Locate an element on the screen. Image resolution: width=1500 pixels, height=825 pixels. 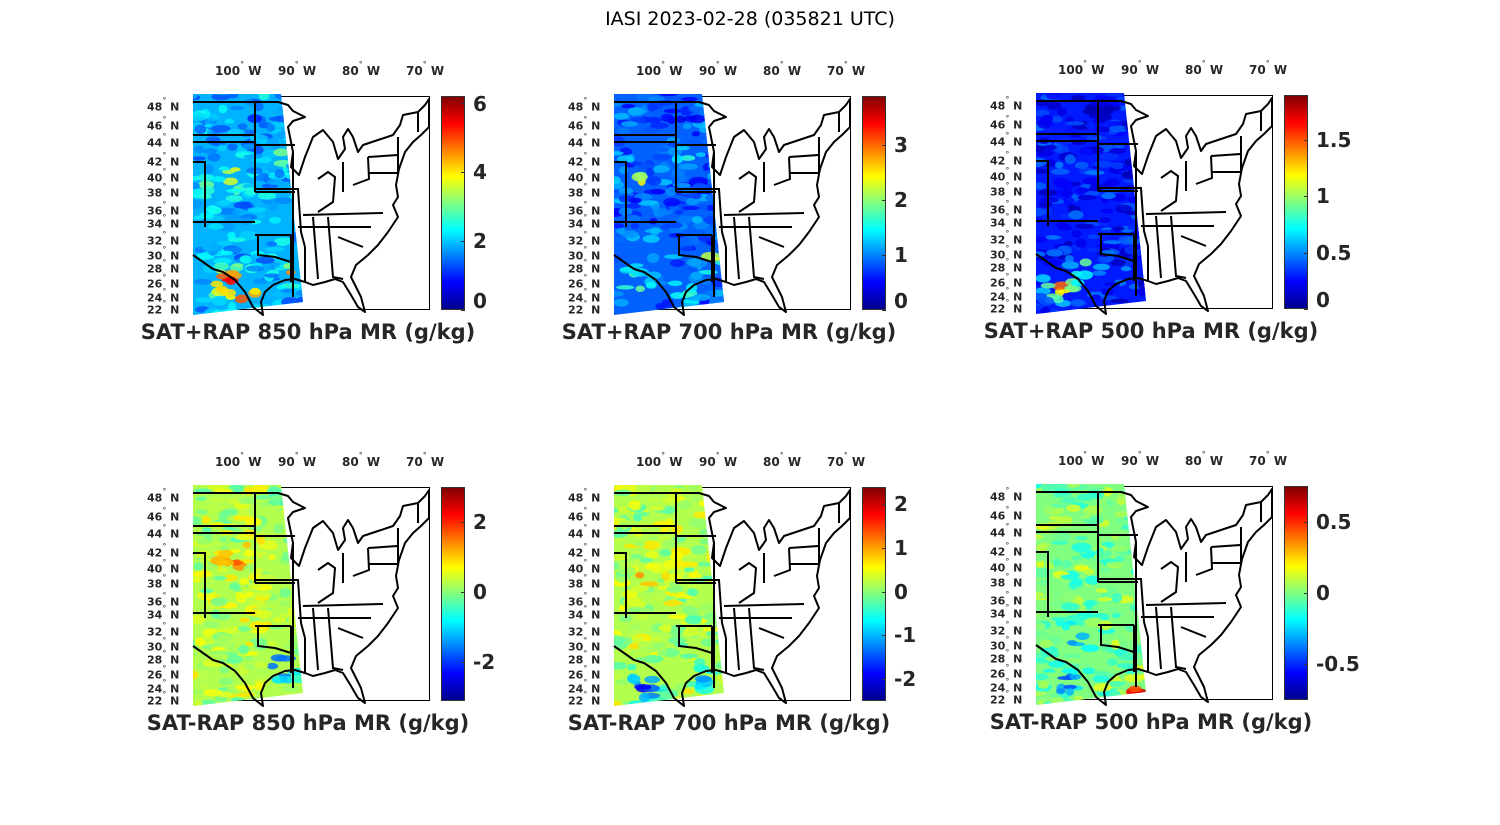
colorbar-tick-label: 6 is located at coordinates (480, 104).